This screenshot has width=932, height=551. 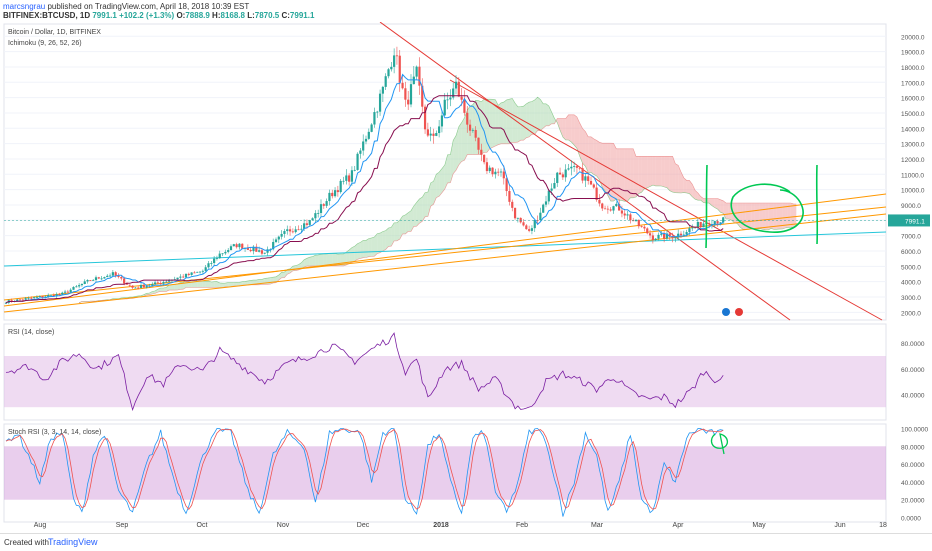 I want to click on event-flag-icon, so click(x=726, y=312).